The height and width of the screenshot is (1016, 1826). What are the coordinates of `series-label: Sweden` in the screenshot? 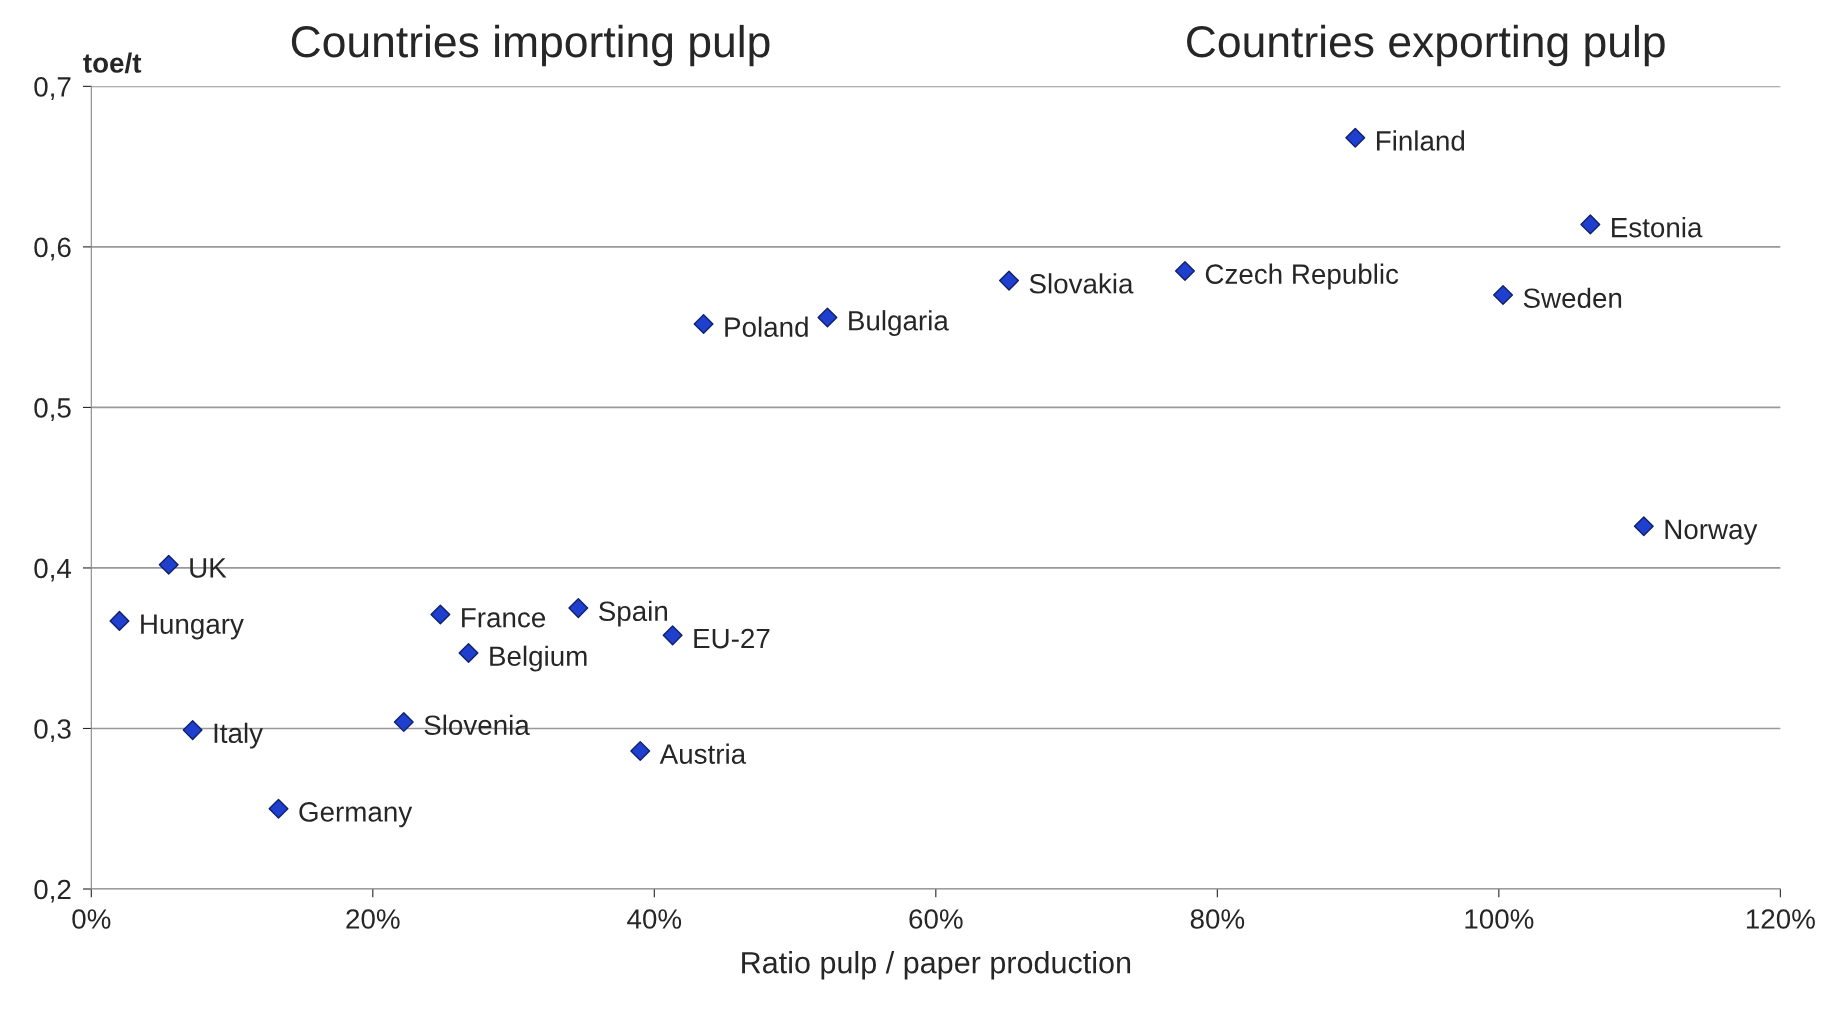 It's located at (1572, 298).